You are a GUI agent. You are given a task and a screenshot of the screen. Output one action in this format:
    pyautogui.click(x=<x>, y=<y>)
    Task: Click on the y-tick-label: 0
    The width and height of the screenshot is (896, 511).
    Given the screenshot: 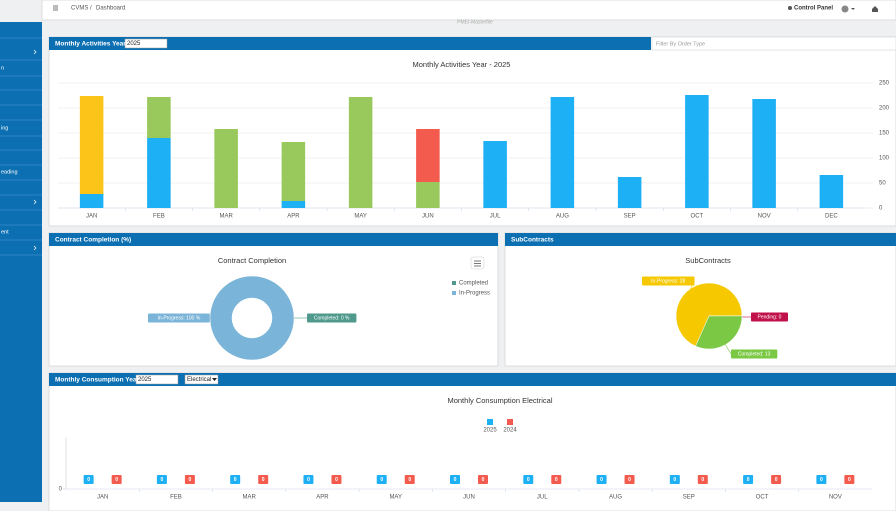 What is the action you would take?
    pyautogui.click(x=61, y=490)
    